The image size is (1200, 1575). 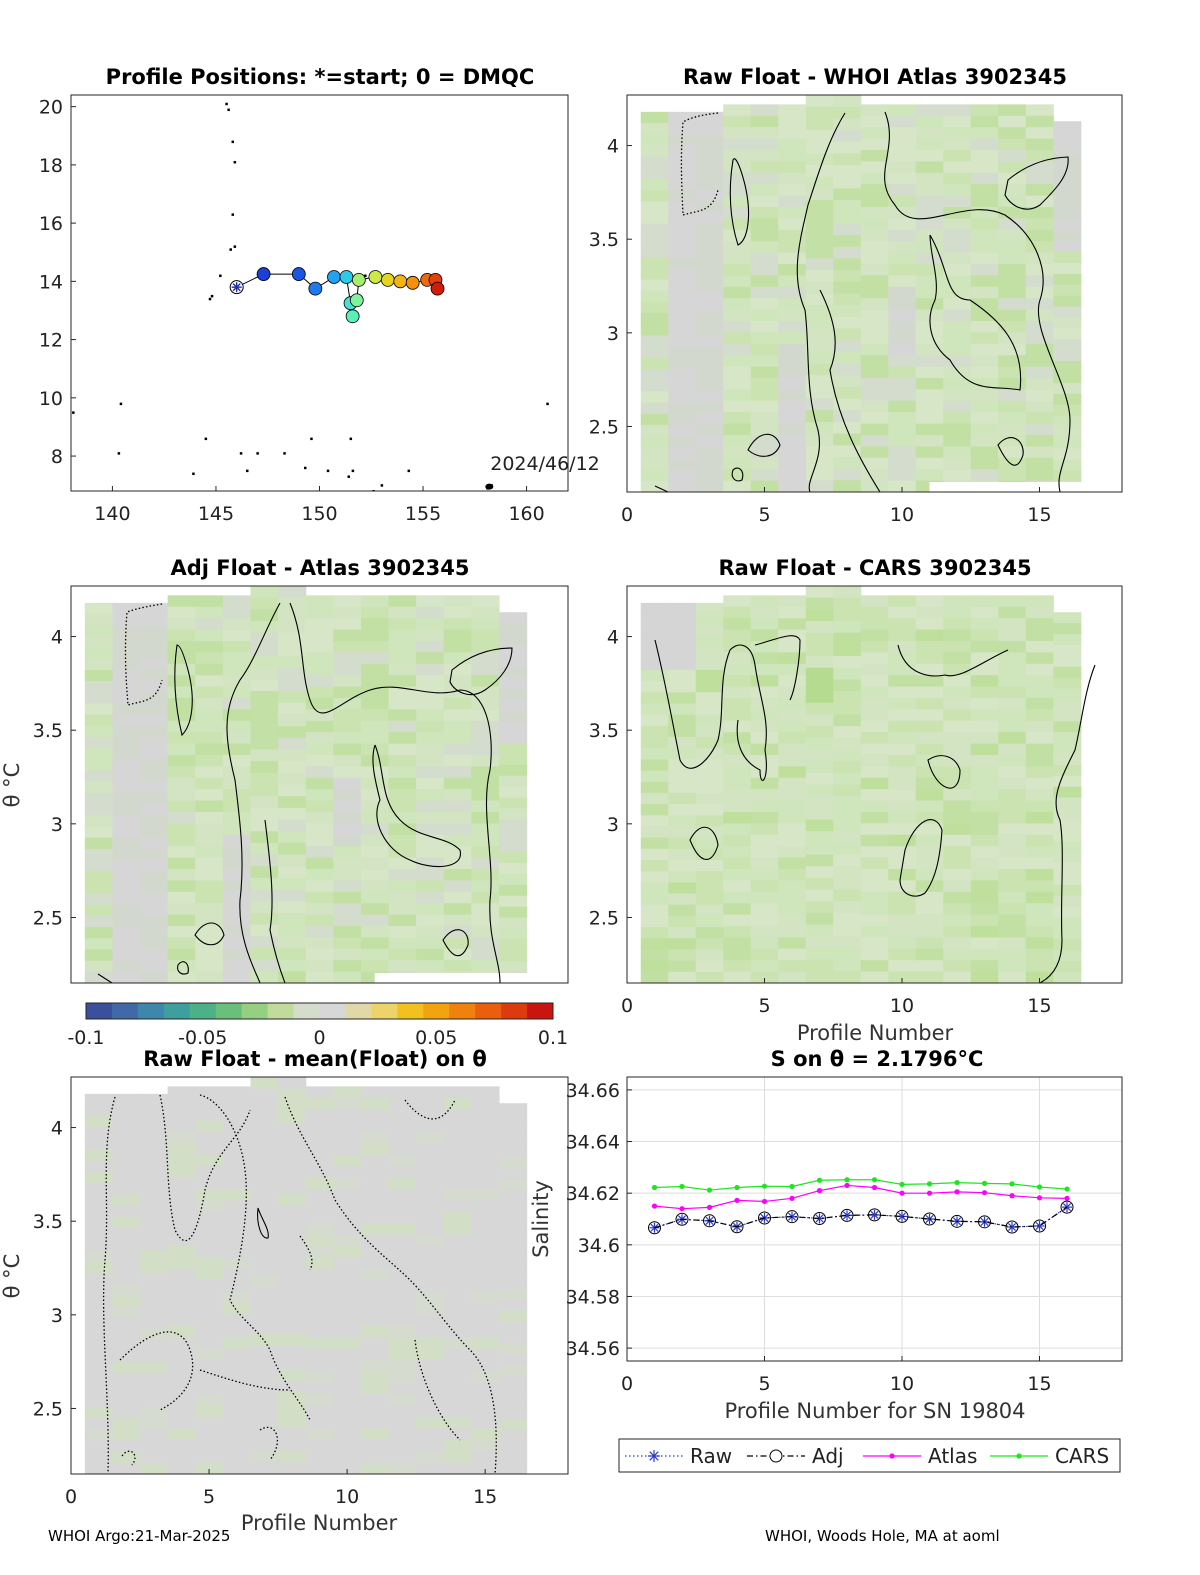 What do you see at coordinates (12, 785) in the screenshot?
I see `adj-atlas-ylabel: θ °C` at bounding box center [12, 785].